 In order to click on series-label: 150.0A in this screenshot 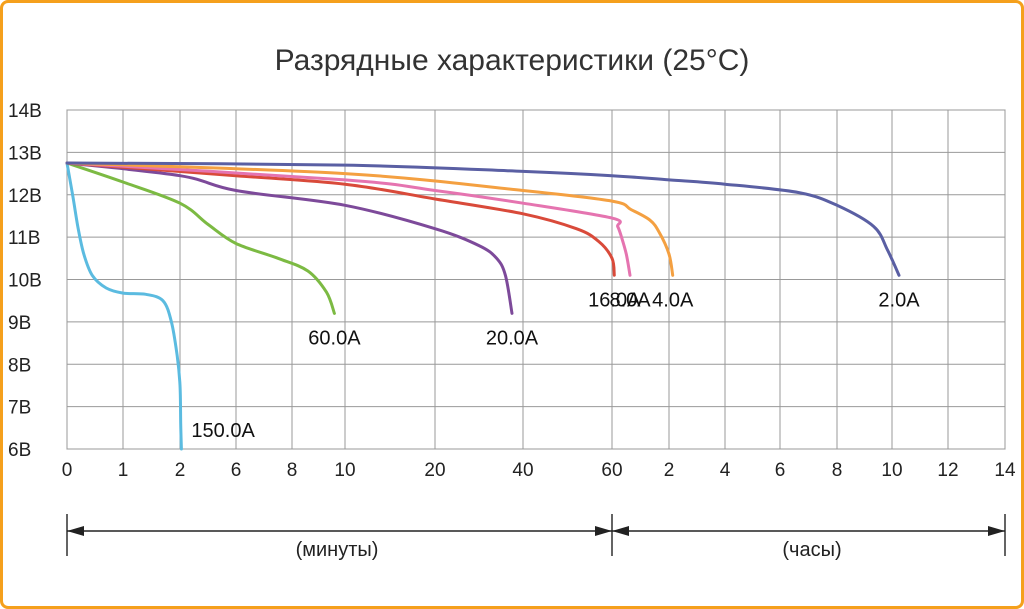, I will do `click(223, 431)`.